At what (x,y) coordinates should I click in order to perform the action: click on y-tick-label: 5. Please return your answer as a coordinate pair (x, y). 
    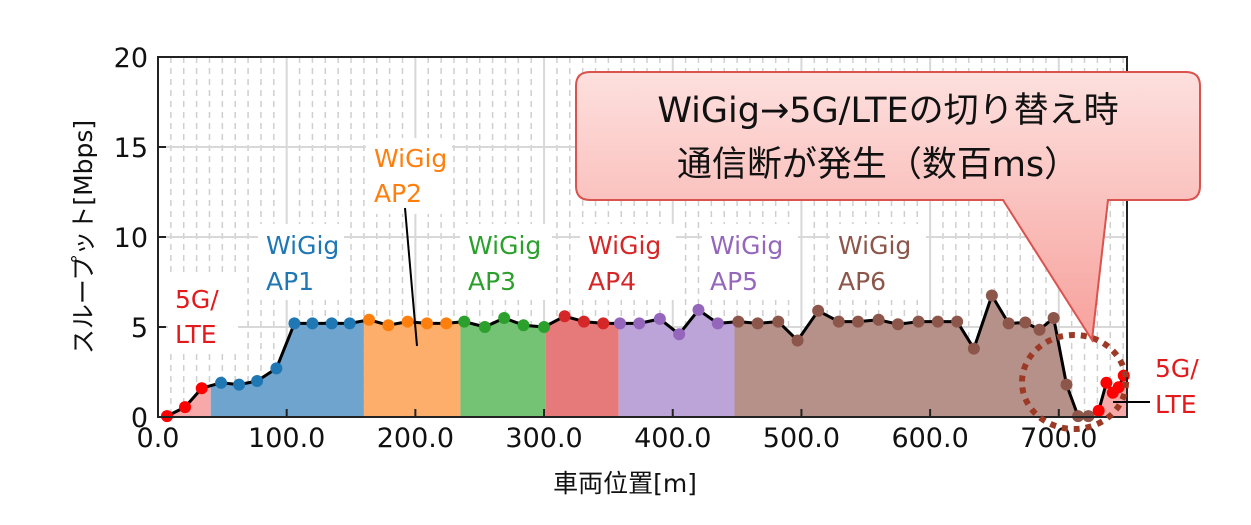
    Looking at the image, I should click on (139, 328).